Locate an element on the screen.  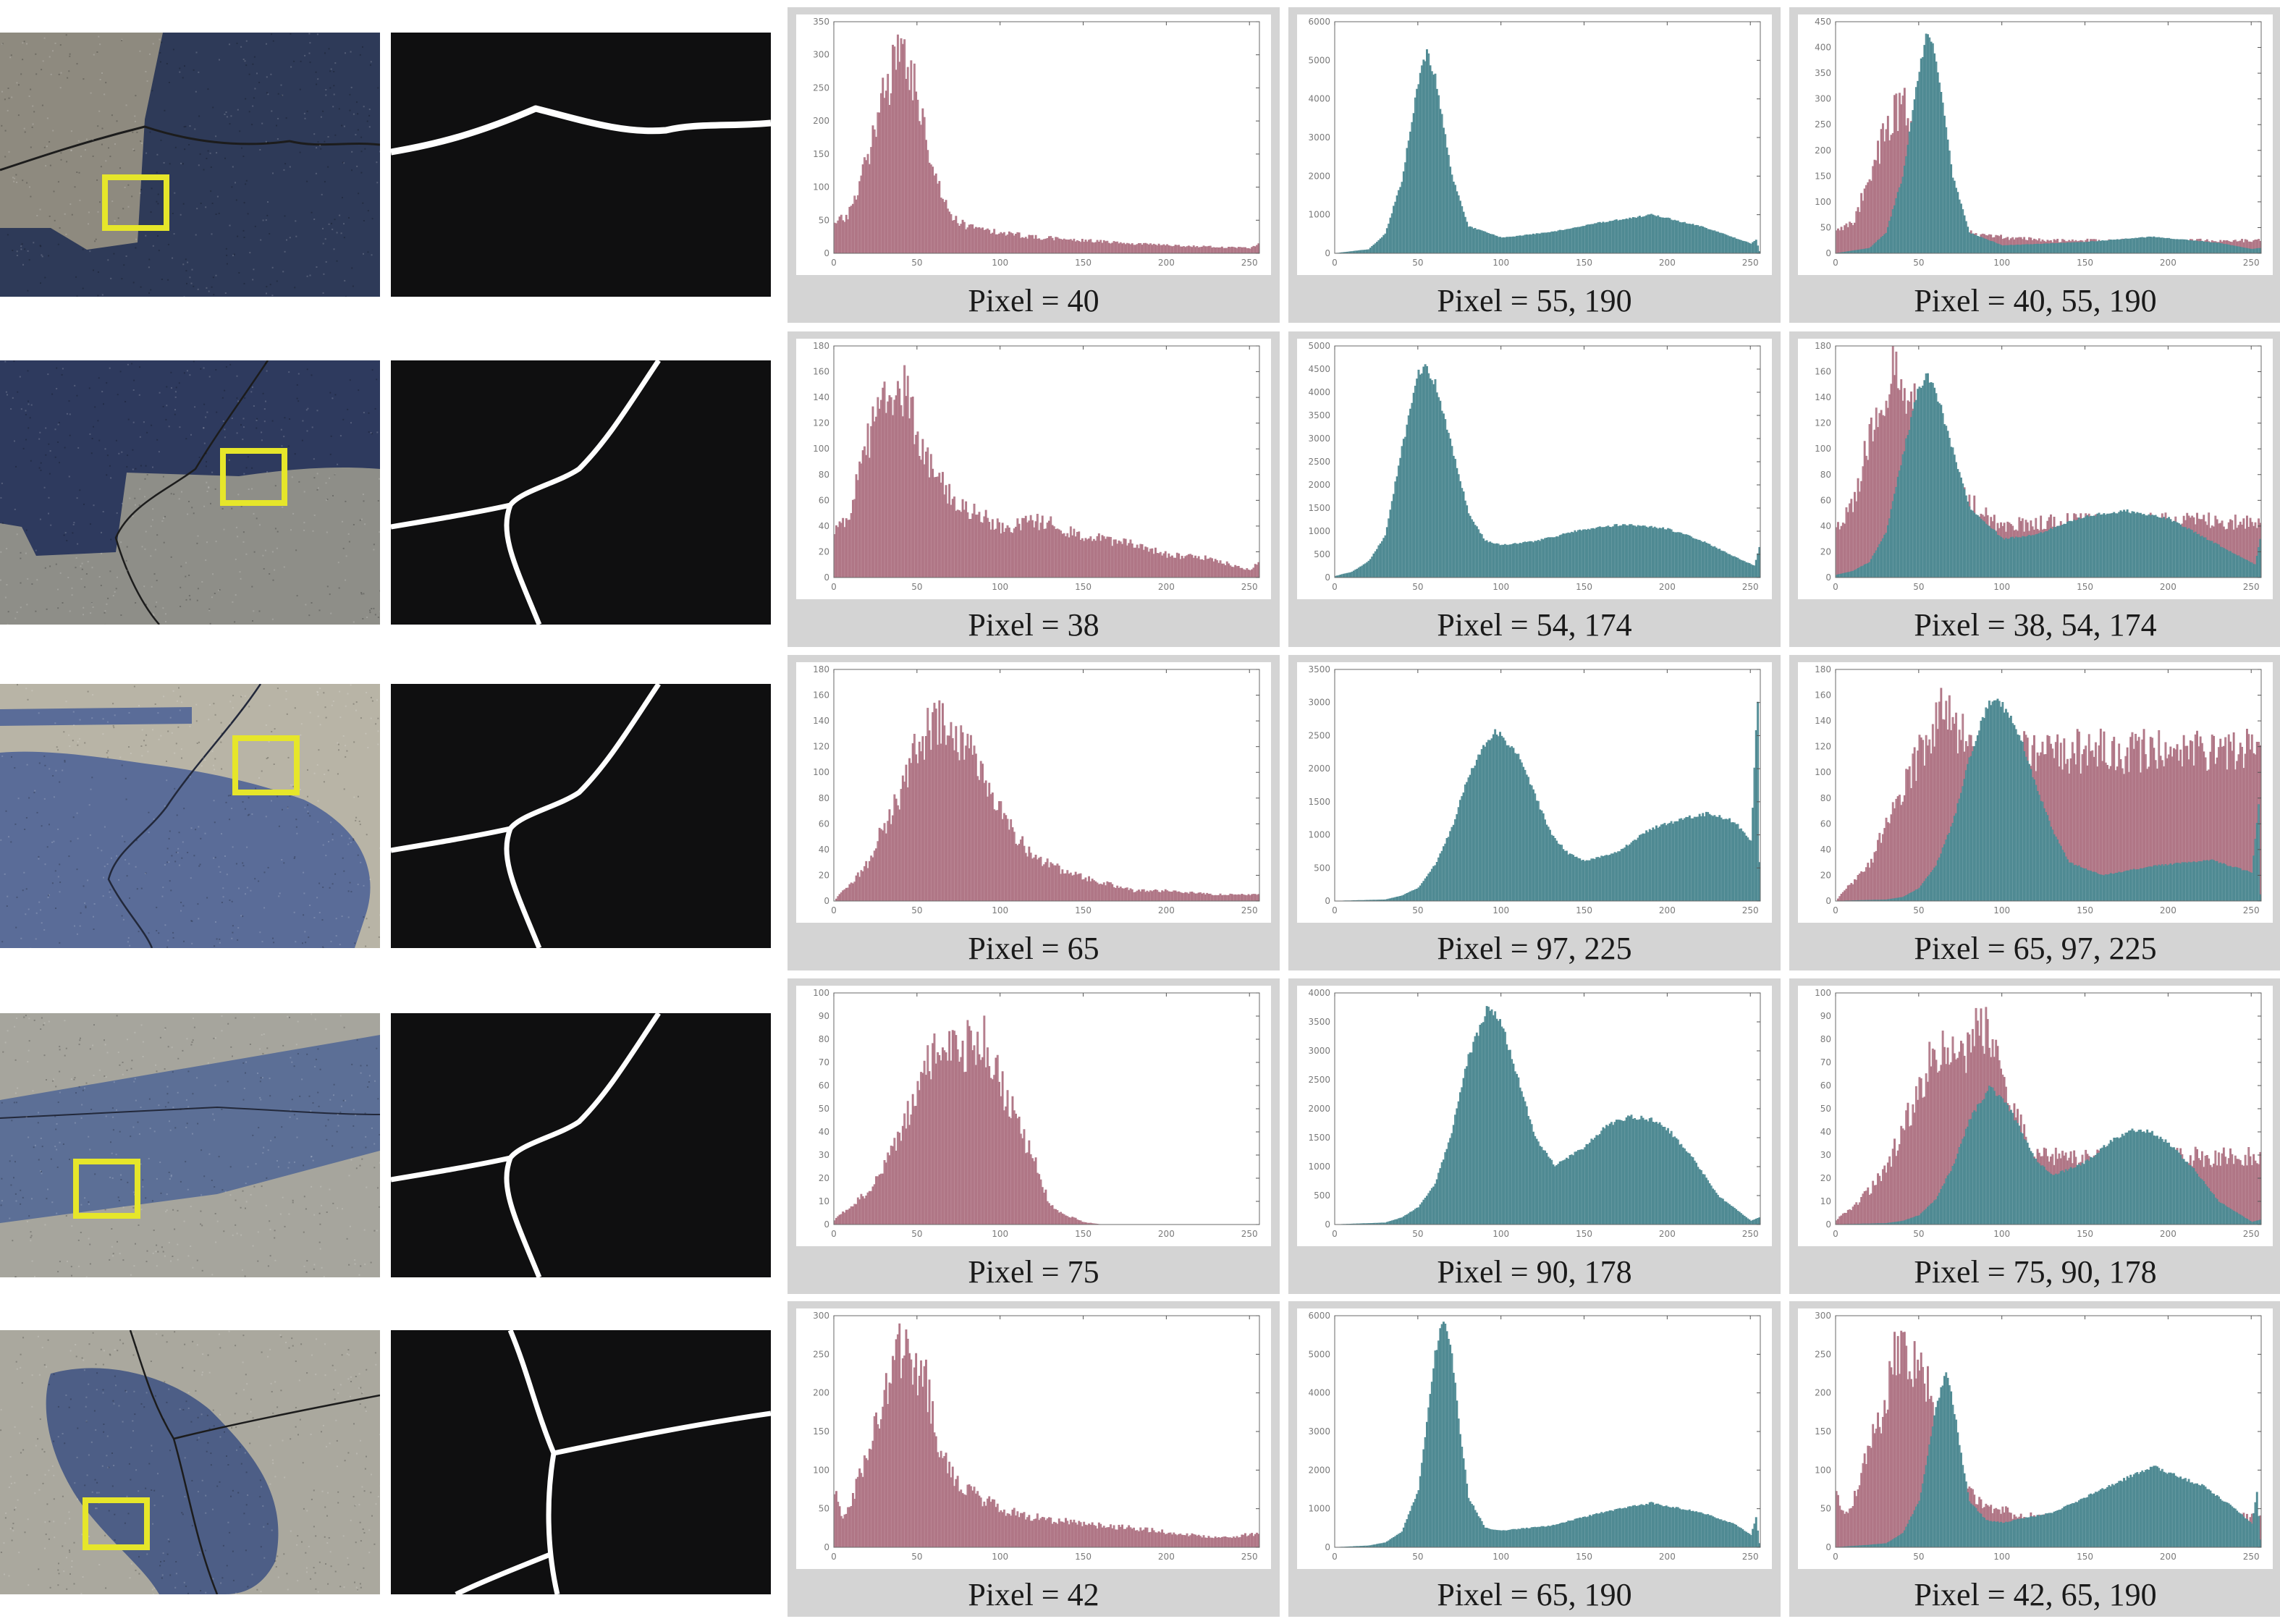
y-tick-label: 200 is located at coordinates (1823, 150).